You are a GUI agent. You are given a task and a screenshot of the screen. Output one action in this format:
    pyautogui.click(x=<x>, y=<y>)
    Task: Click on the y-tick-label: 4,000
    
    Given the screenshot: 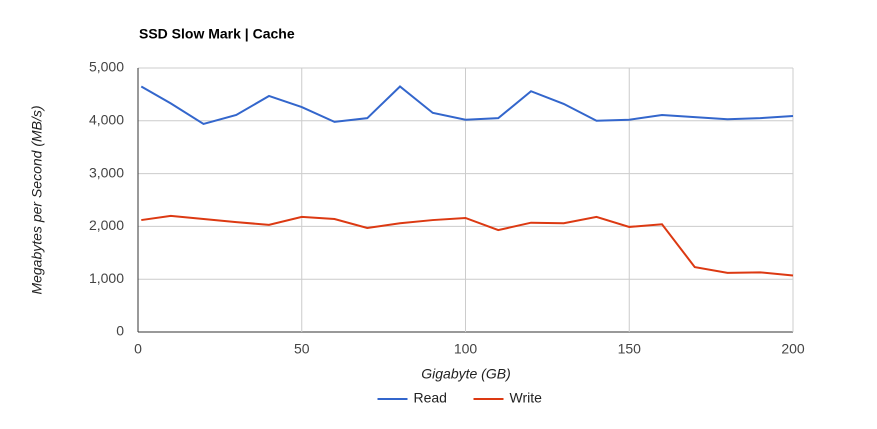 What is the action you would take?
    pyautogui.click(x=106, y=120)
    